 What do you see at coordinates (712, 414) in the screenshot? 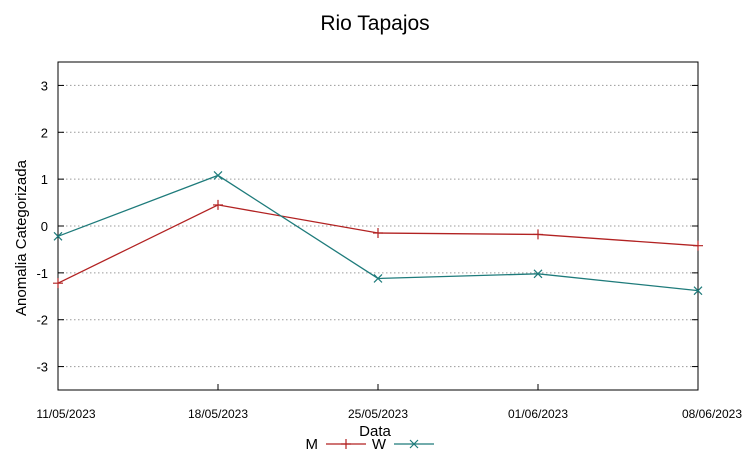
I see `x-tick-label: 08/06/2023` at bounding box center [712, 414].